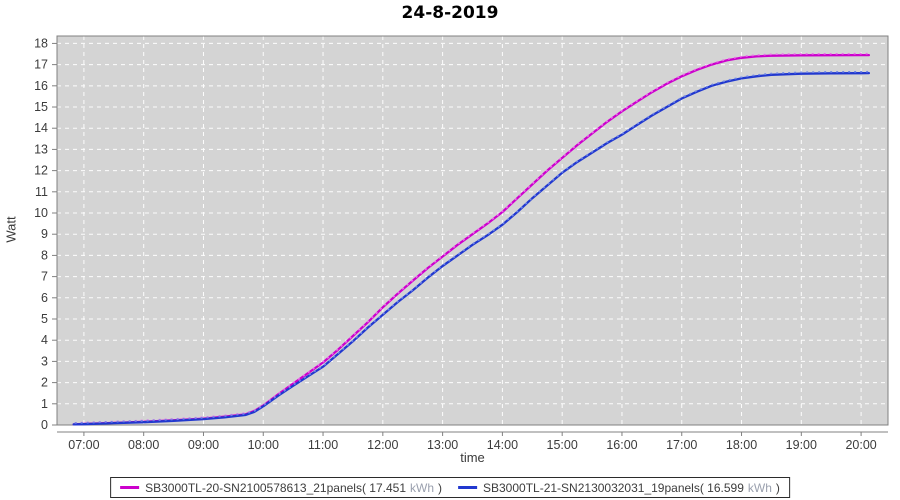  I want to click on legend-line-marker-magenta, so click(130, 487).